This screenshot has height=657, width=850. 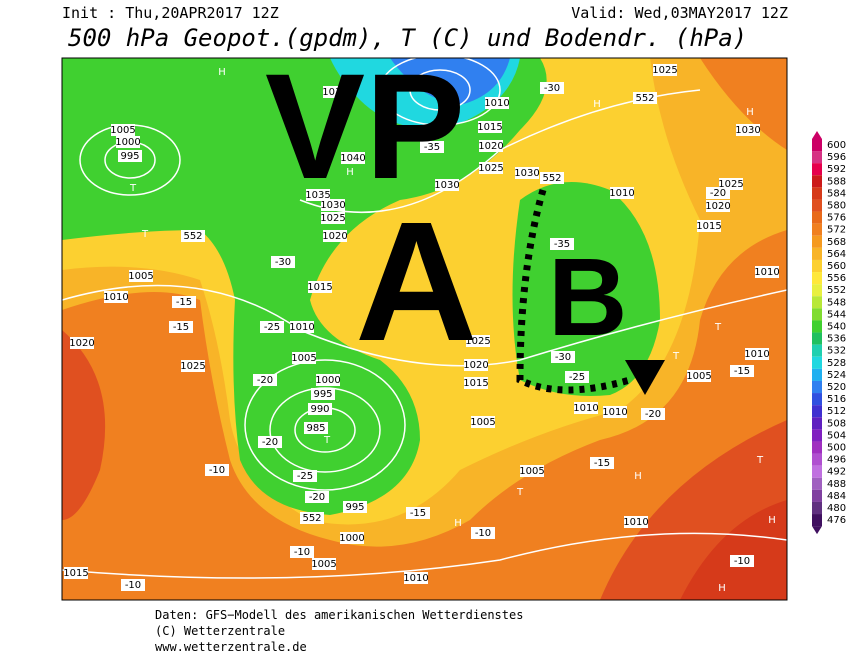 I want to click on colorbar-label: 544, so click(x=836, y=314).